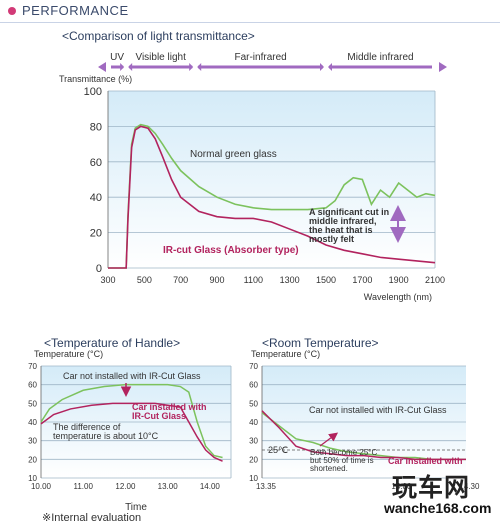 This screenshot has height=529, width=500. What do you see at coordinates (329, 468) in the screenshot?
I see `annotation-shortened: shortened.` at bounding box center [329, 468].